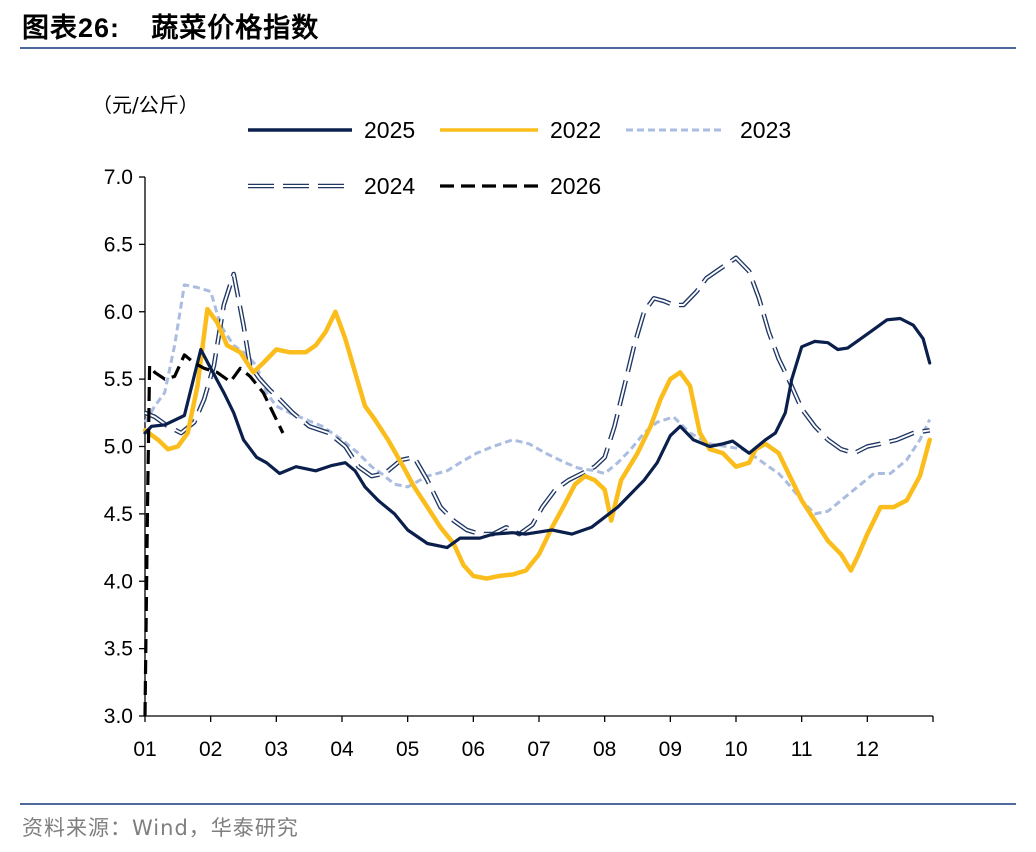  I want to click on series-2026-line, so click(214, 535).